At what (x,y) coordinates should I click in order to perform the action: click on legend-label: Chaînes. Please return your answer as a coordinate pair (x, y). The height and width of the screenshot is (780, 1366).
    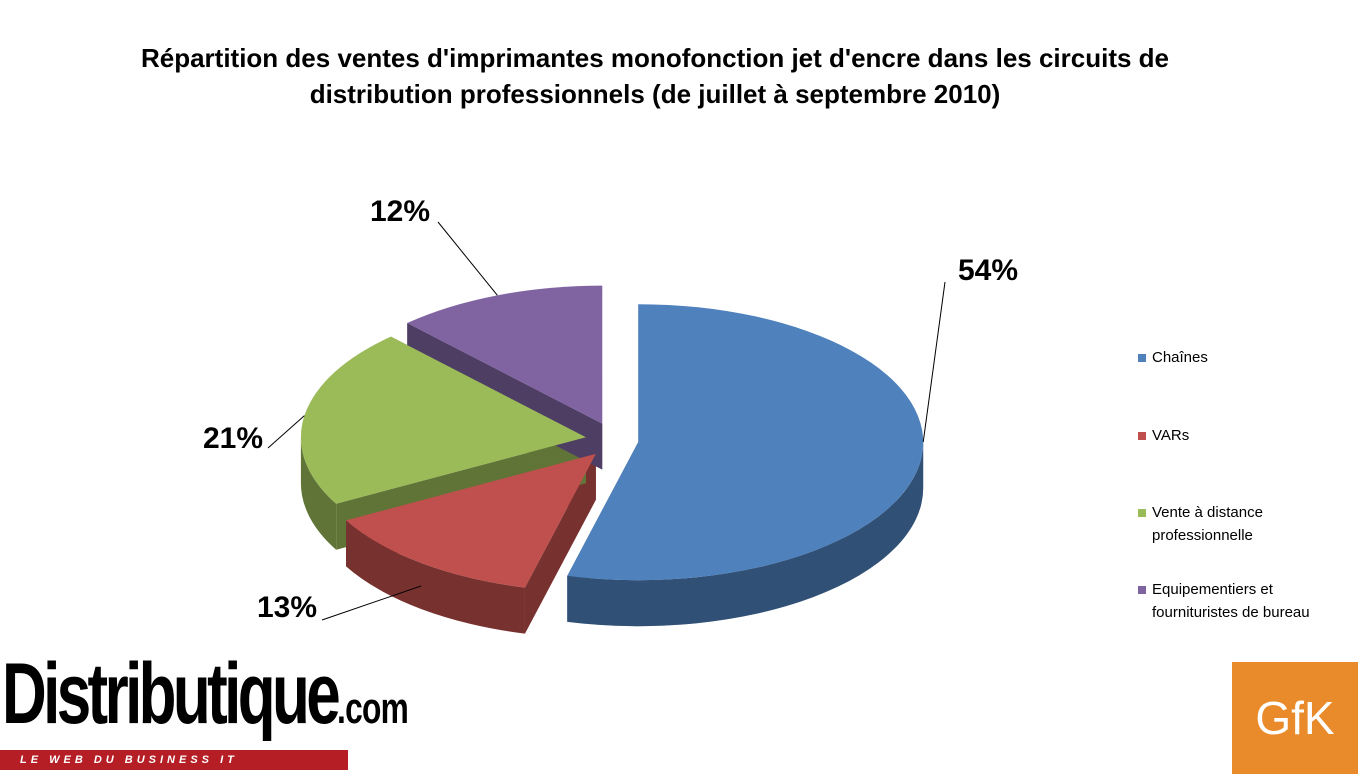
    Looking at the image, I should click on (1180, 357).